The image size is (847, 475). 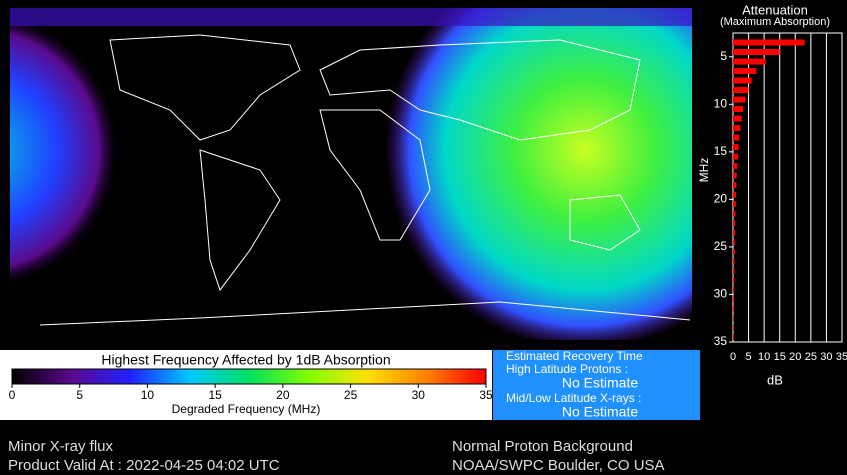 I want to click on x-tick-label: 35, so click(x=841, y=357).